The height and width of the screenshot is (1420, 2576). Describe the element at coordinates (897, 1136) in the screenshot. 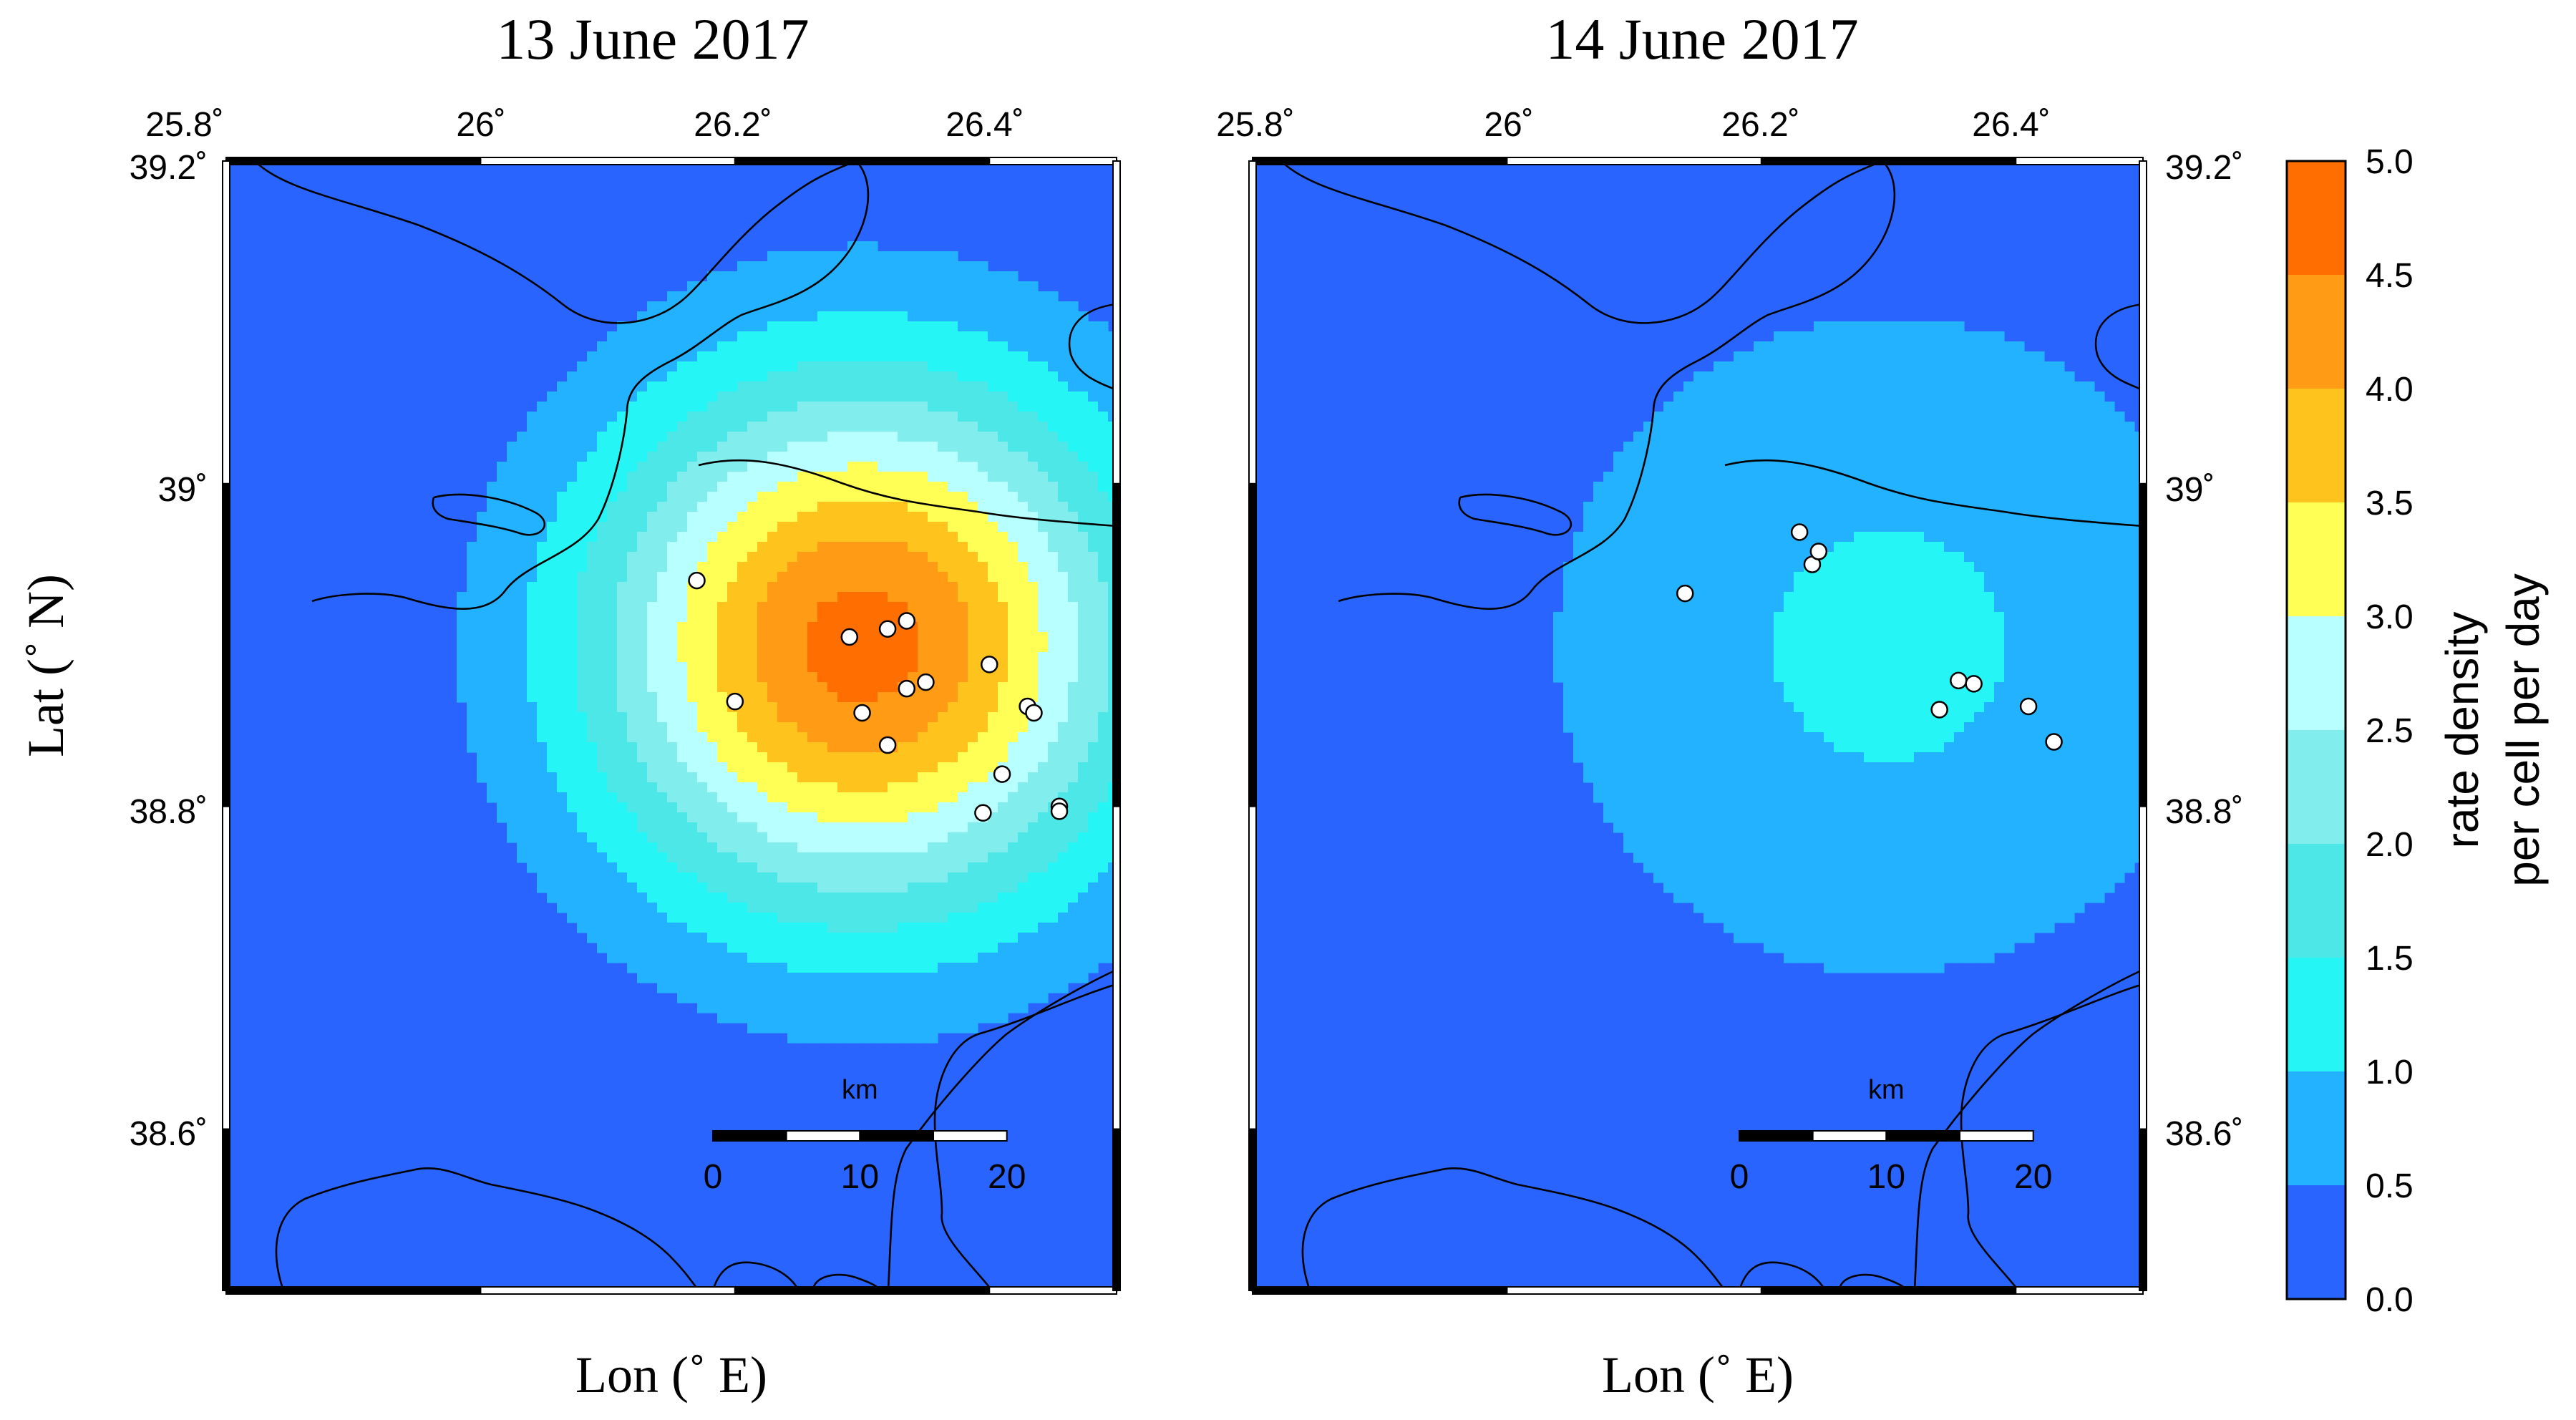

I see `scale-bar-segment` at that location.